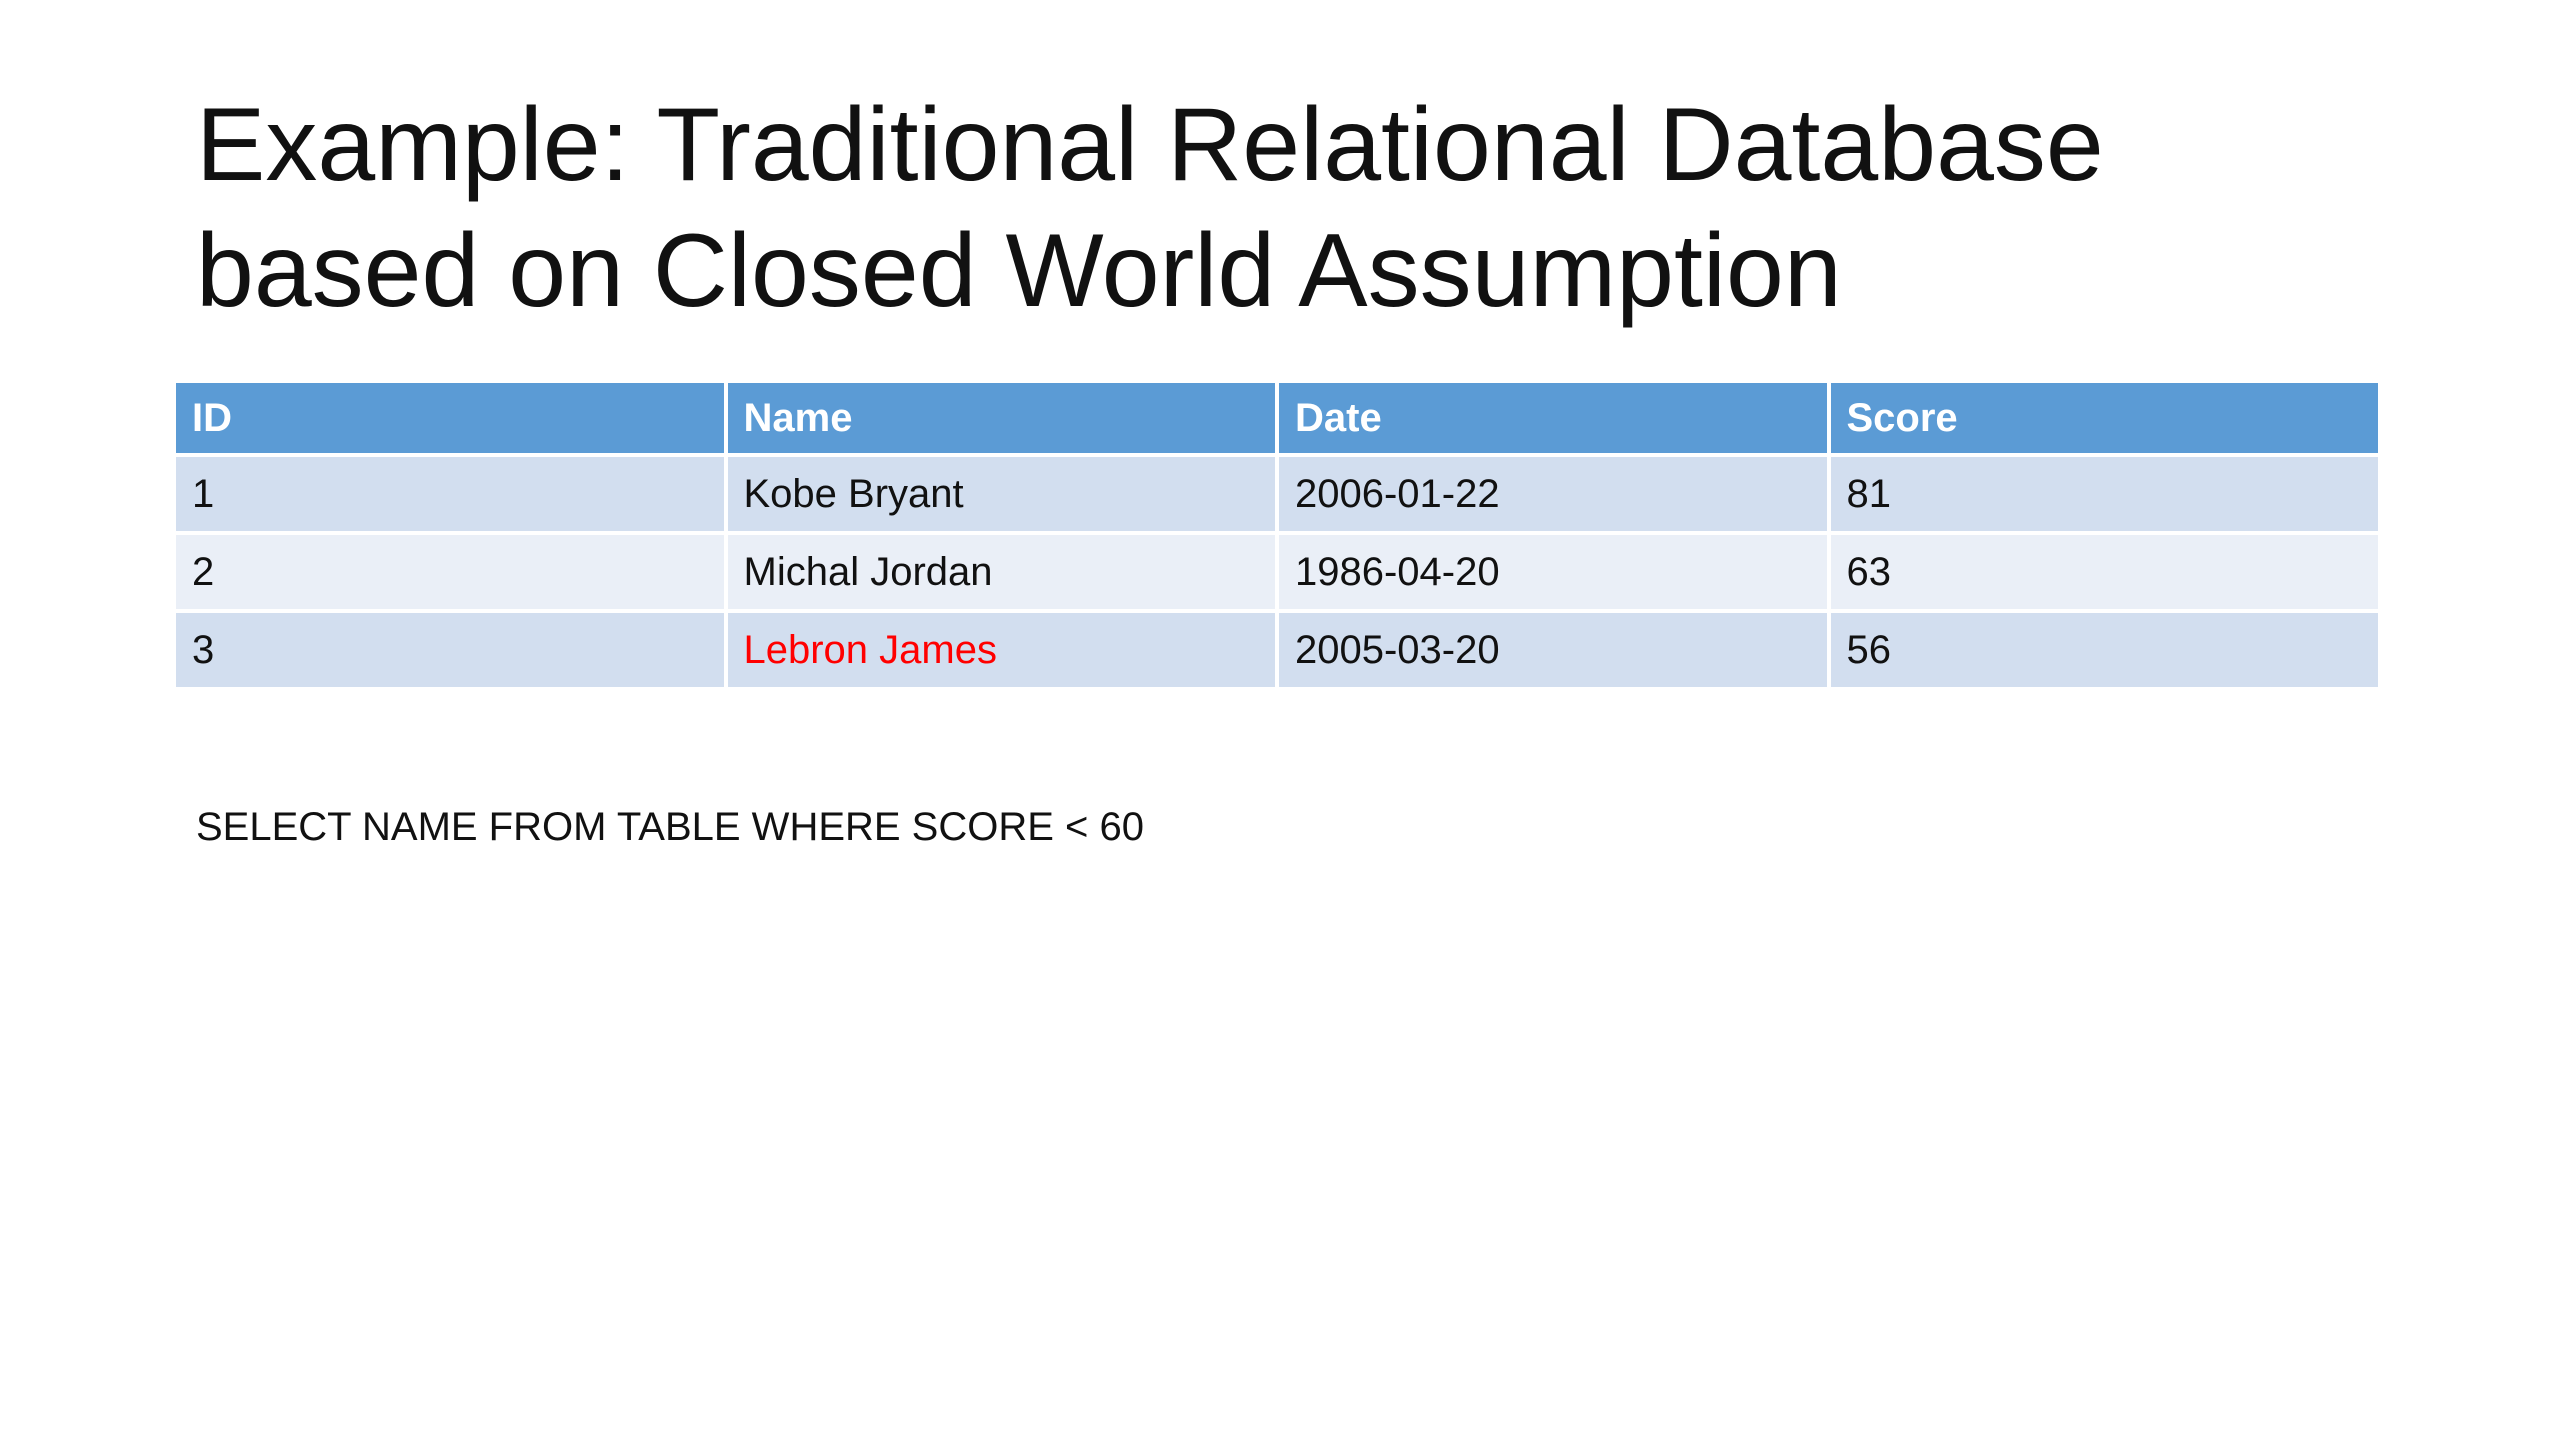 This screenshot has width=2560, height=1440. Describe the element at coordinates (1553, 650) in the screenshot. I see `table-cell: 2005-03-20` at that location.